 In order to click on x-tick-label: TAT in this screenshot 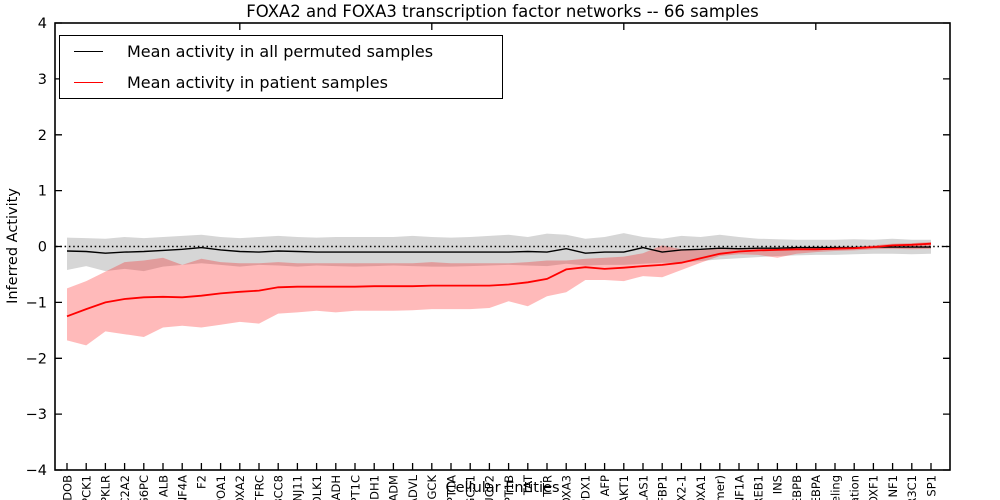, I will do `click(528, 485)`.